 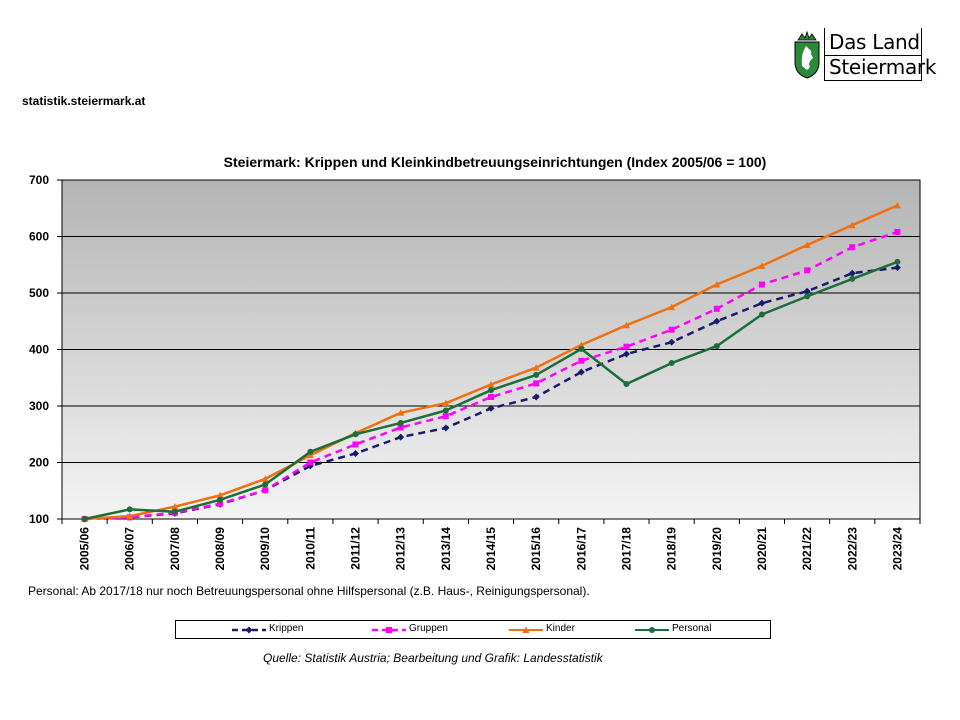 I want to click on x-tick-label: 2017/18, so click(x=626, y=549).